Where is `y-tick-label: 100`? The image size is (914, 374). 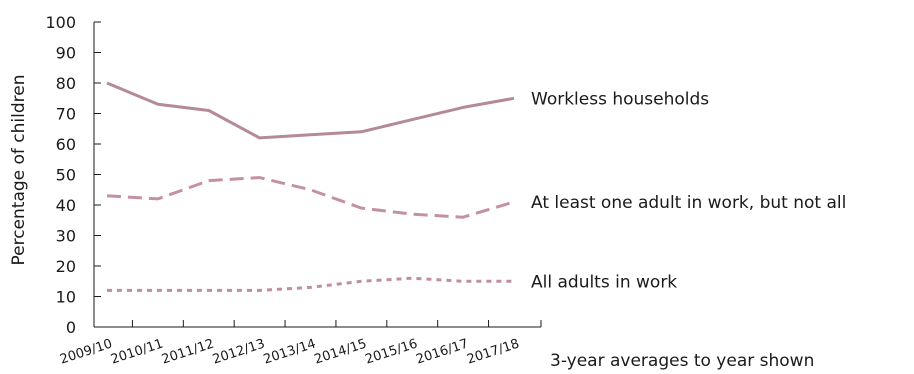
y-tick-label: 100 is located at coordinates (60, 22).